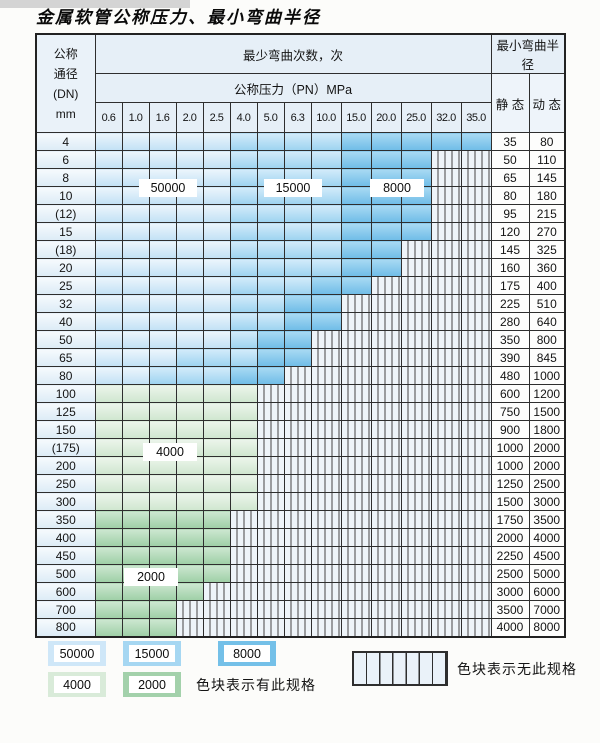 The image size is (600, 743). What do you see at coordinates (95, 4) in the screenshot?
I see `scan-artifact` at bounding box center [95, 4].